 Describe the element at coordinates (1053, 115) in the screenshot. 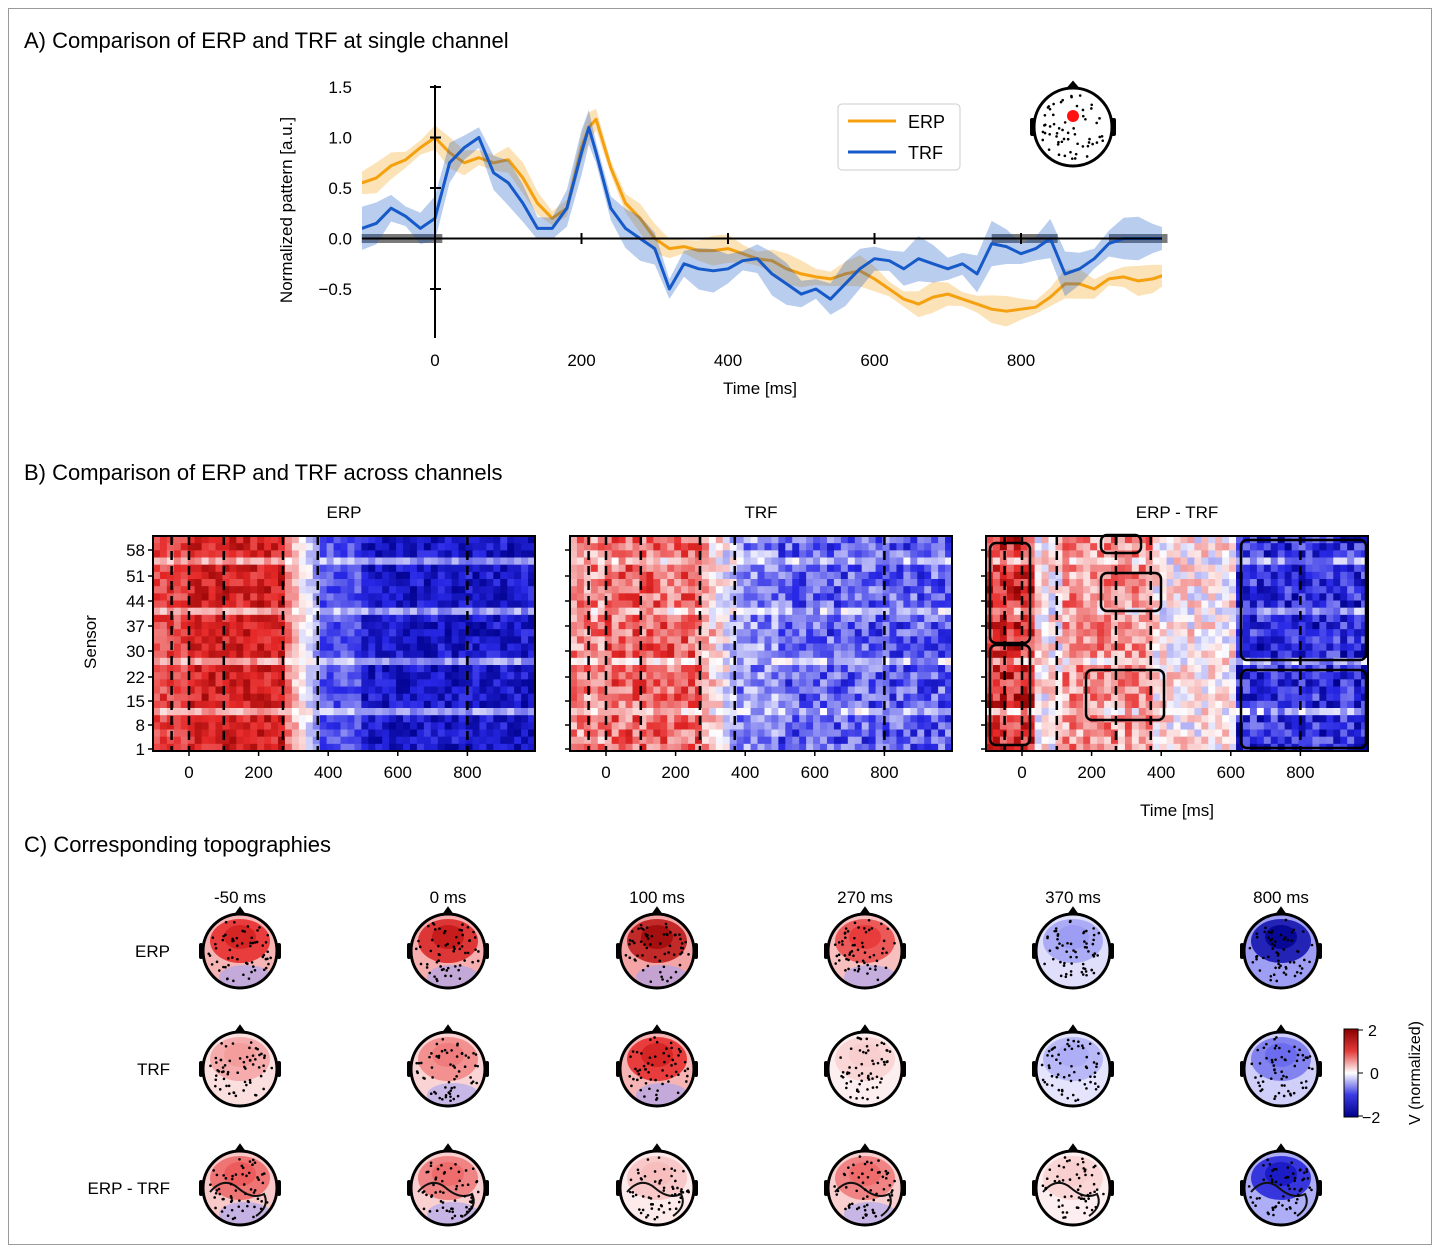

I see `sensor-dot` at that location.